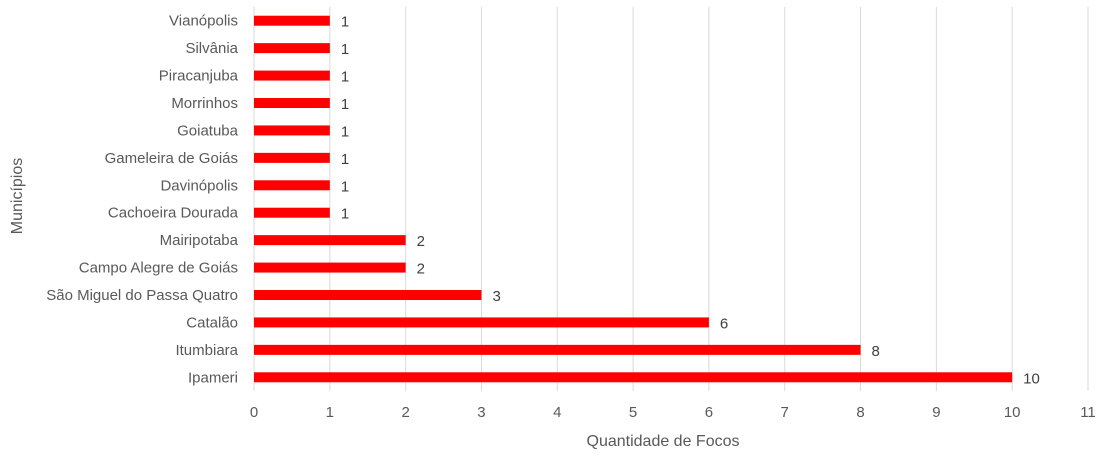 Image resolution: width=1105 pixels, height=461 pixels. Describe the element at coordinates (199, 76) in the screenshot. I see `category-label: Piracanjuba` at that location.